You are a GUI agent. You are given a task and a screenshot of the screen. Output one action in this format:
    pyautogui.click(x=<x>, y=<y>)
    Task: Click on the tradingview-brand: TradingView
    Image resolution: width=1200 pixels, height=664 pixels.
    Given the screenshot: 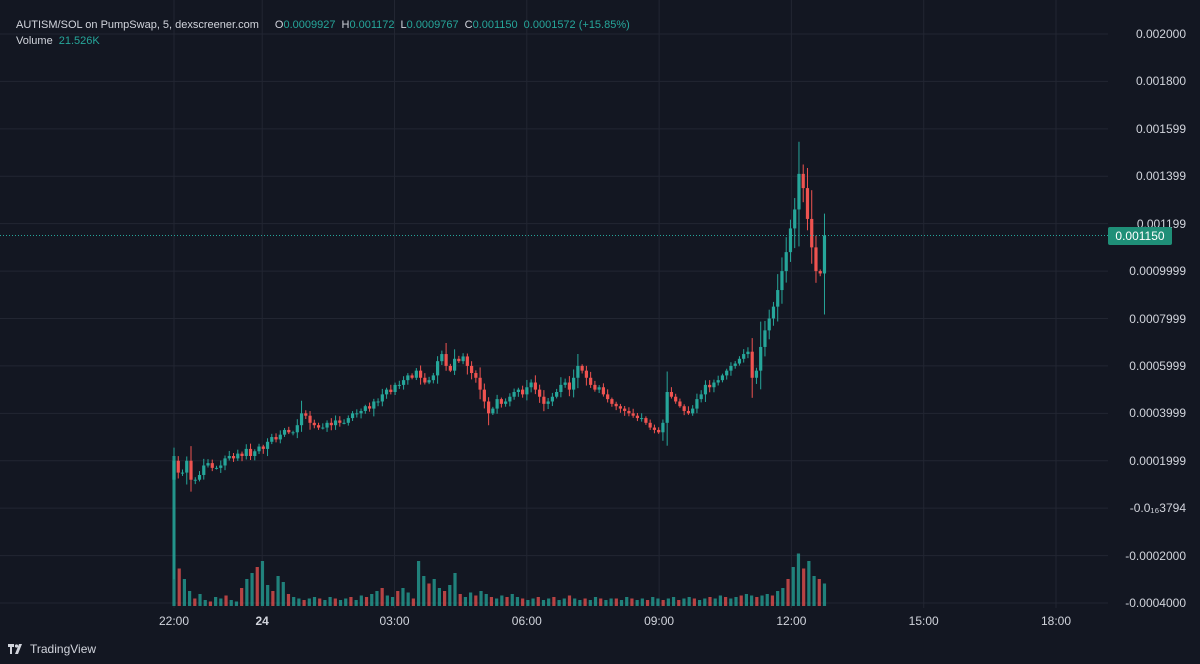 What is the action you would take?
    pyautogui.click(x=52, y=649)
    